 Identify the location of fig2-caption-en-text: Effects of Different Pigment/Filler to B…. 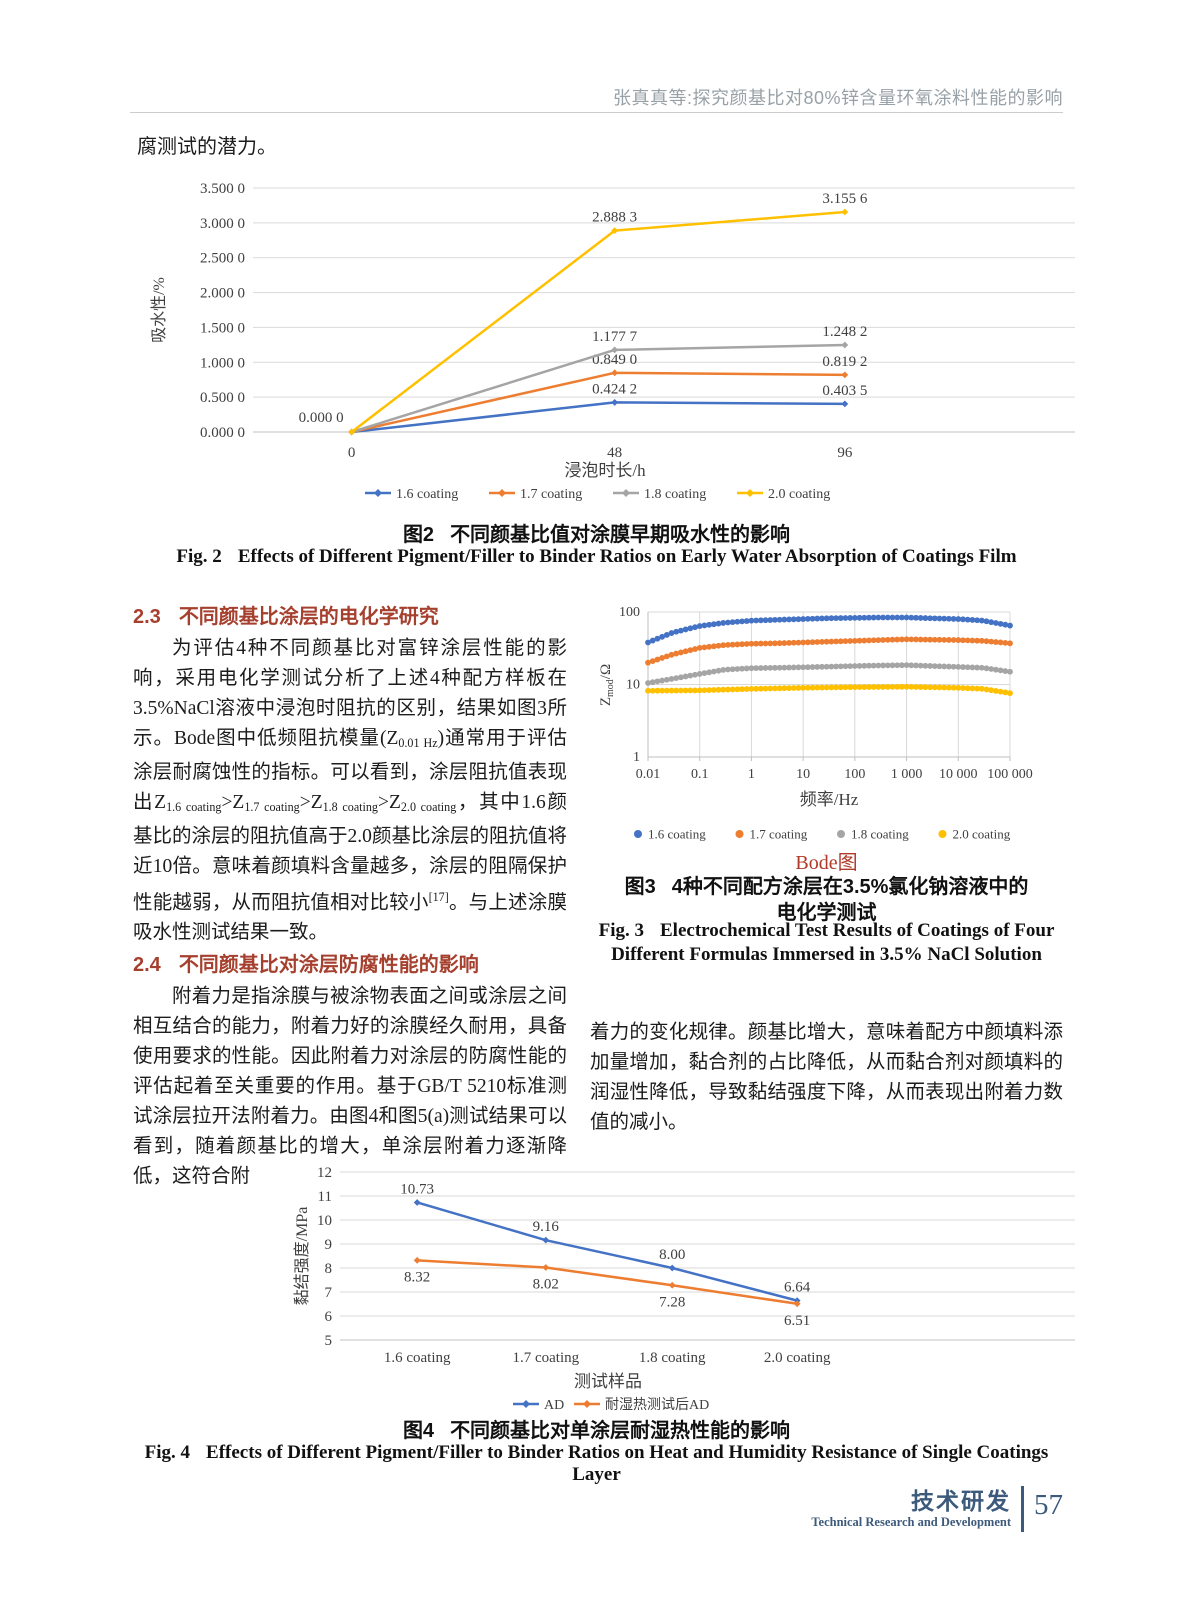
(627, 556).